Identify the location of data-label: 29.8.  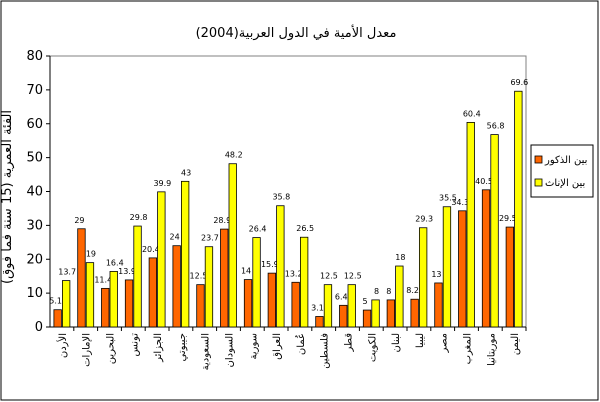
(139, 217).